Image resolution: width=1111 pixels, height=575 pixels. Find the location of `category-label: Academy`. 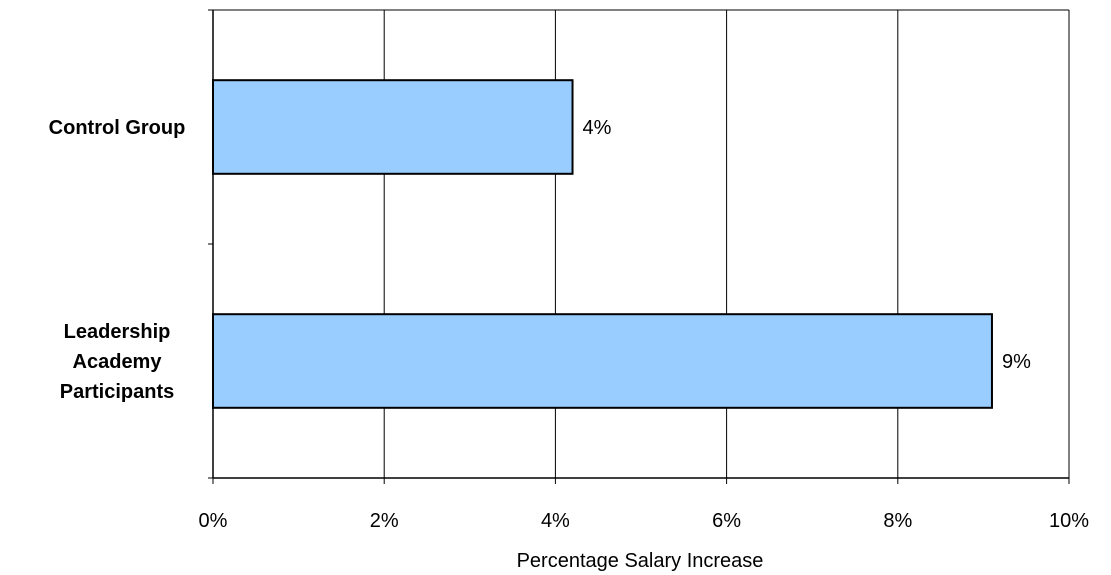

category-label: Academy is located at coordinates (118, 362).